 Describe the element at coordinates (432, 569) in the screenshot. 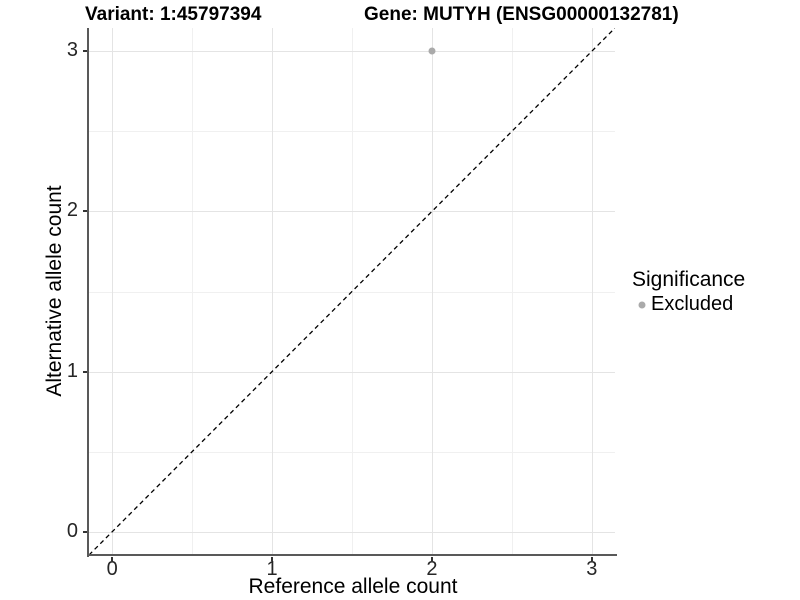

I see `x-tick-label: 2` at that location.